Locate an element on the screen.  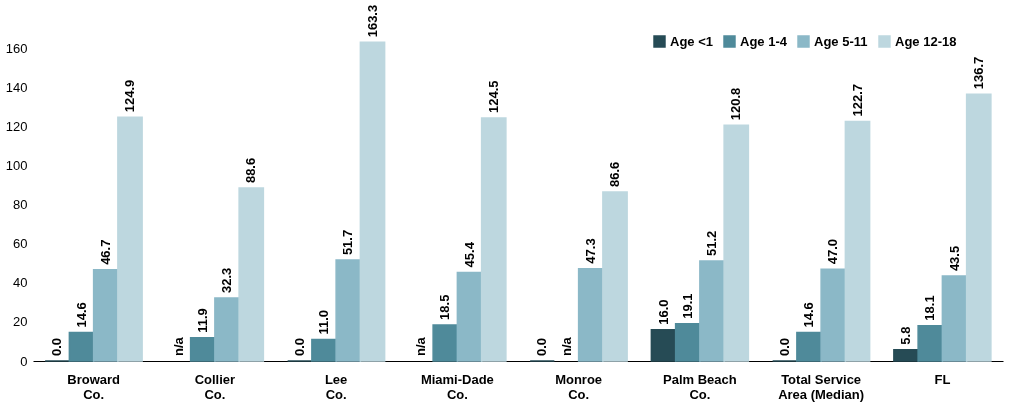
data-label: 86.6 is located at coordinates (614, 174).